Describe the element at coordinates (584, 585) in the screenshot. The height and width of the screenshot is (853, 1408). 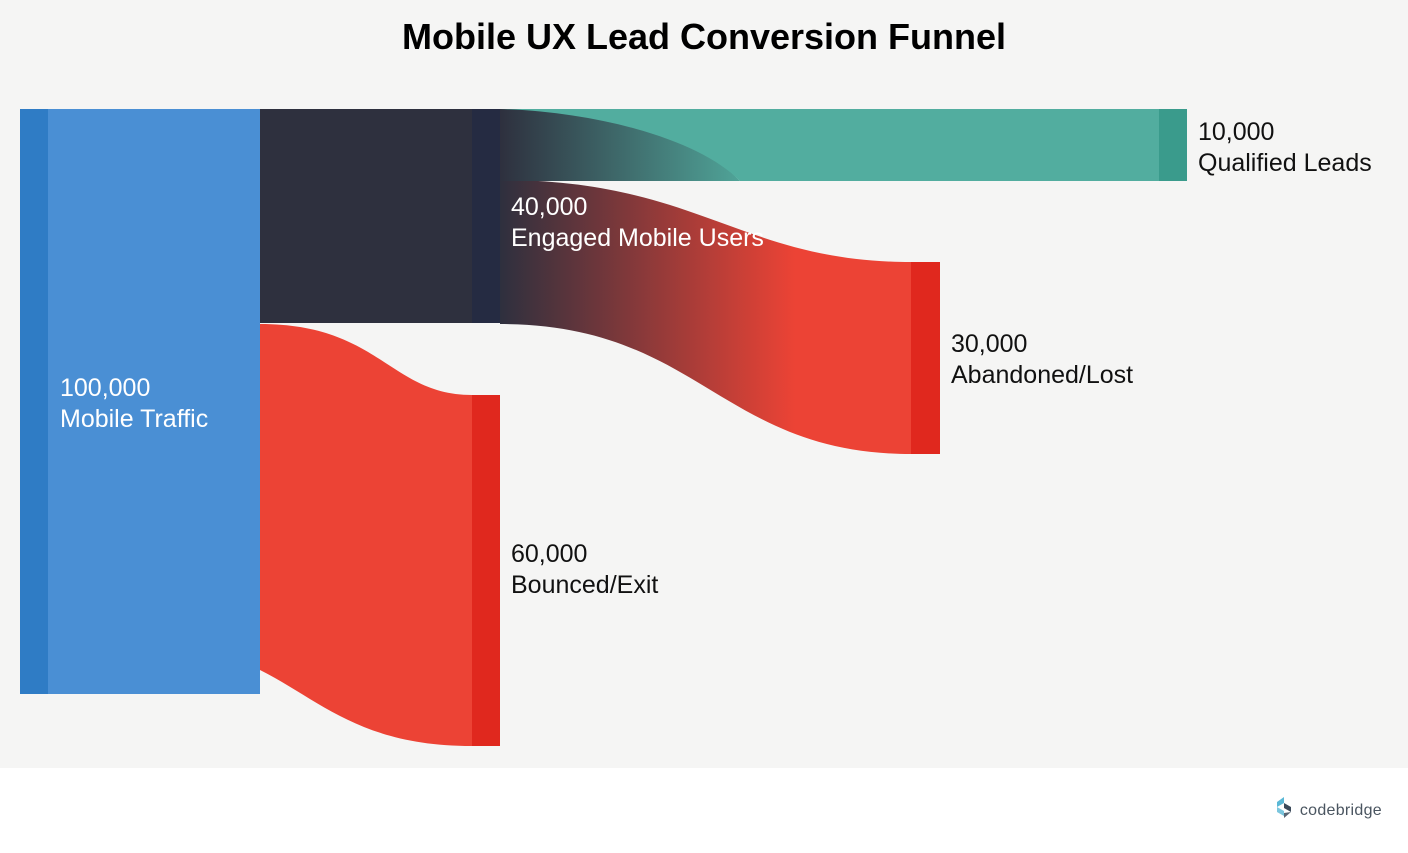
I see `label-name-bounced: Bounced/Exit` at that location.